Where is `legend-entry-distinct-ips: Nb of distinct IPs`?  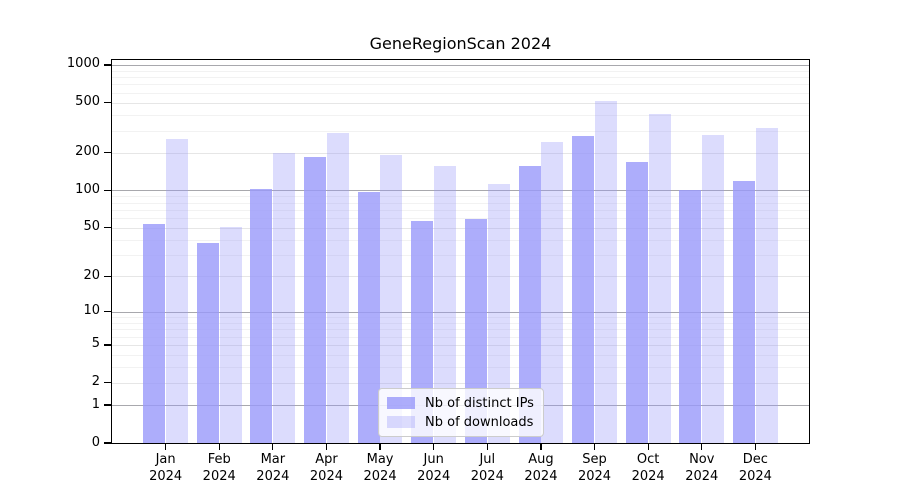 legend-entry-distinct-ips: Nb of distinct IPs is located at coordinates (461, 403).